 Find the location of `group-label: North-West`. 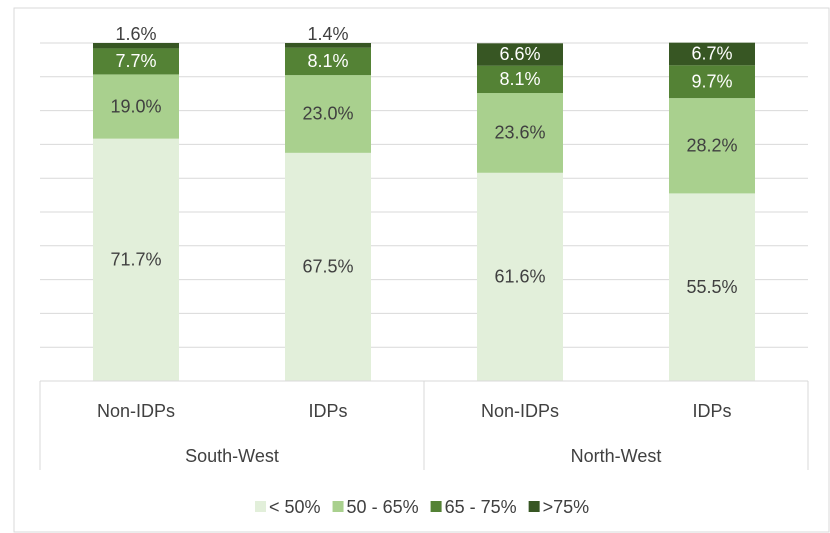

group-label: North-West is located at coordinates (616, 456).